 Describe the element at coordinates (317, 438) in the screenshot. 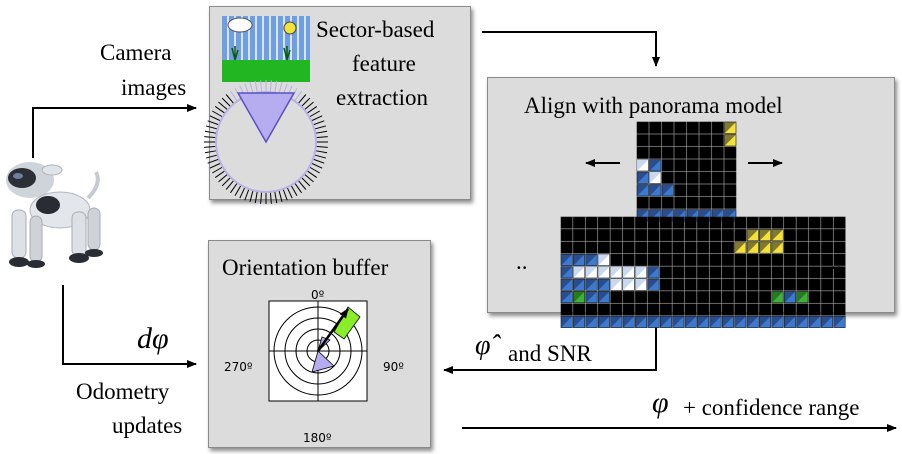

I see `degree-180-label: 180º` at that location.